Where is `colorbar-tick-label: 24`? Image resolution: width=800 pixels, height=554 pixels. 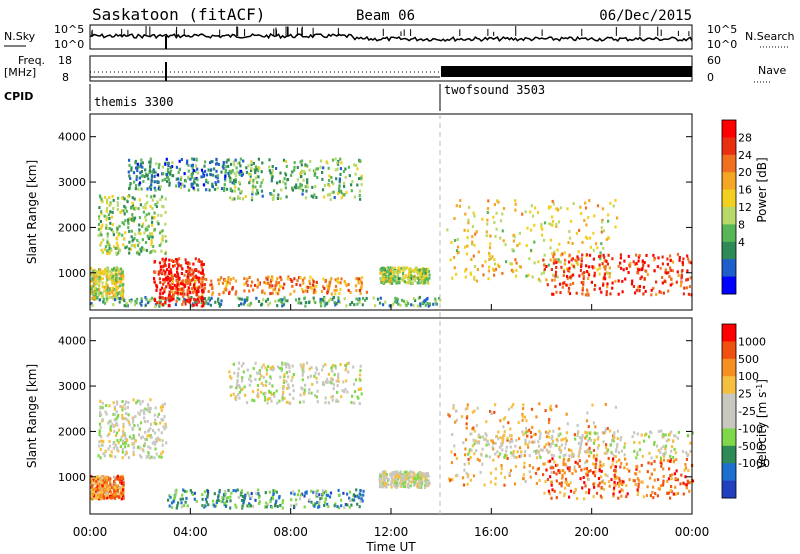
colorbar-tick-label: 24 is located at coordinates (745, 155).